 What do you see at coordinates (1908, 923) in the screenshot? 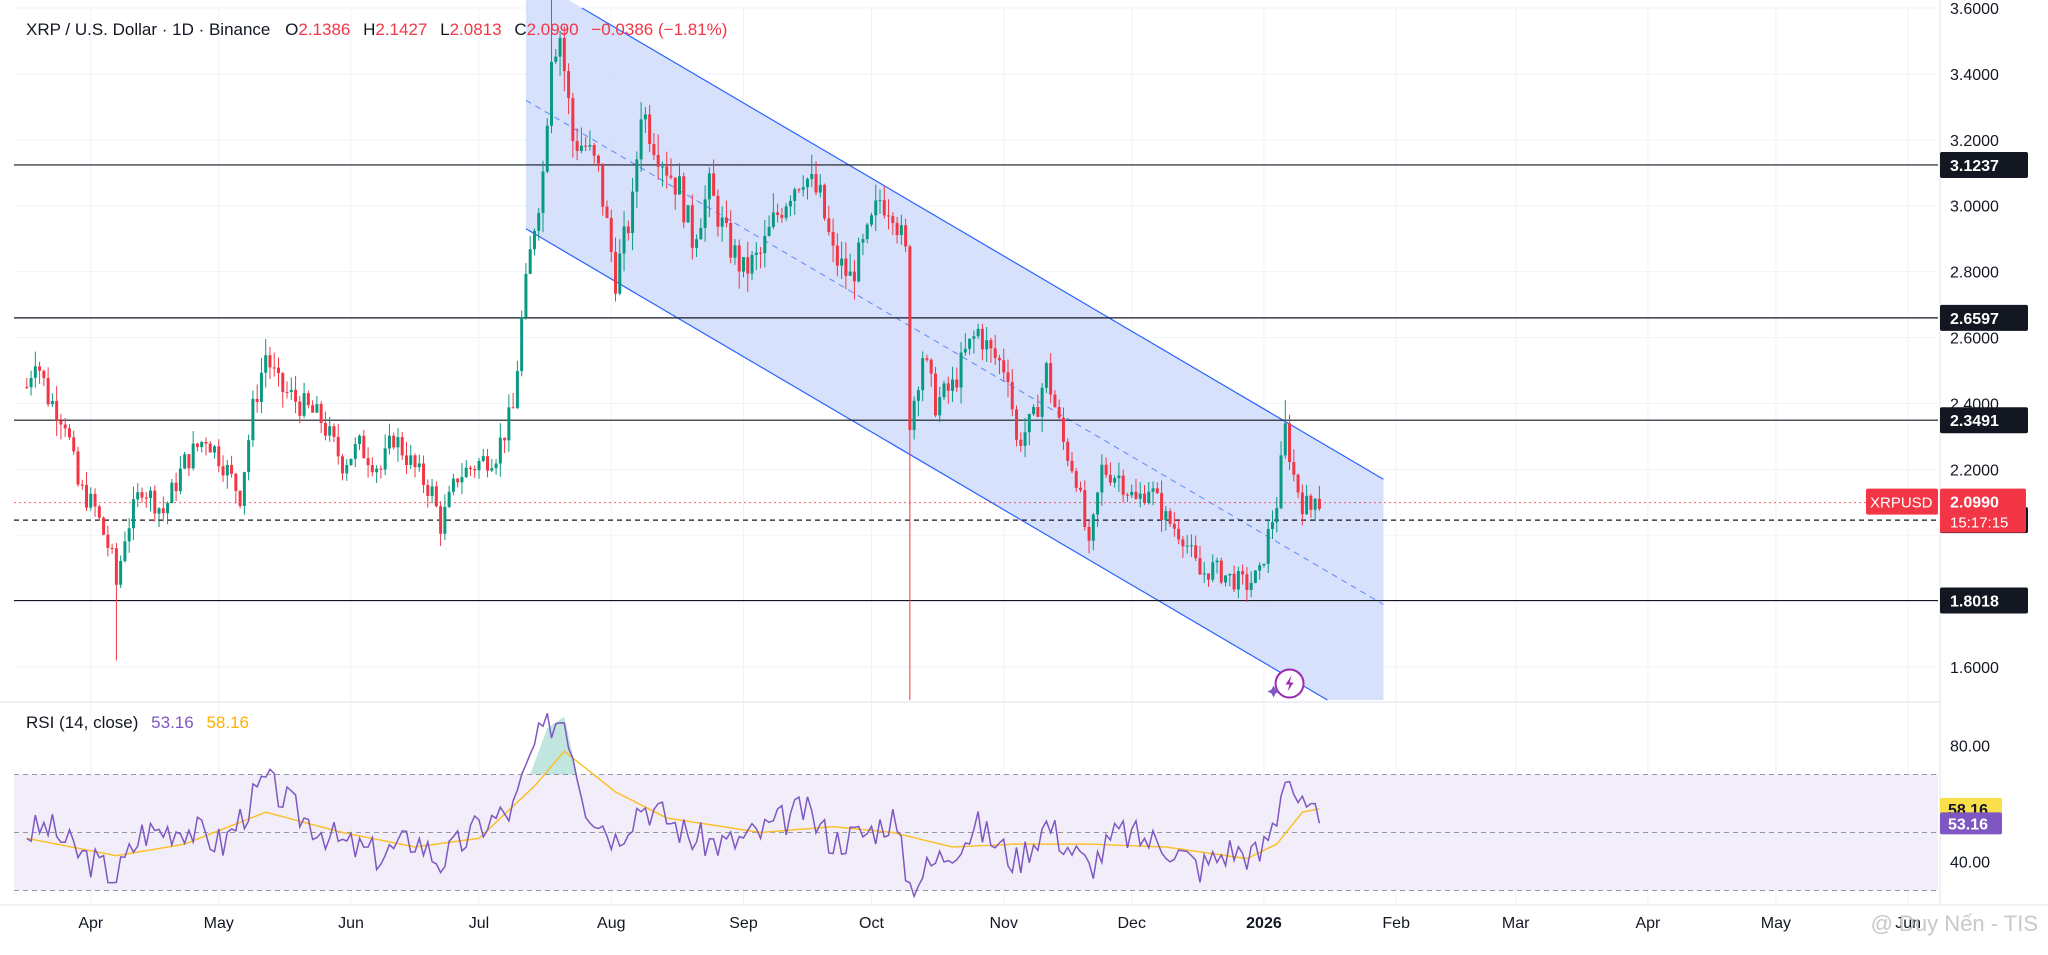
I see `time-axis-label: Jun` at bounding box center [1908, 923].